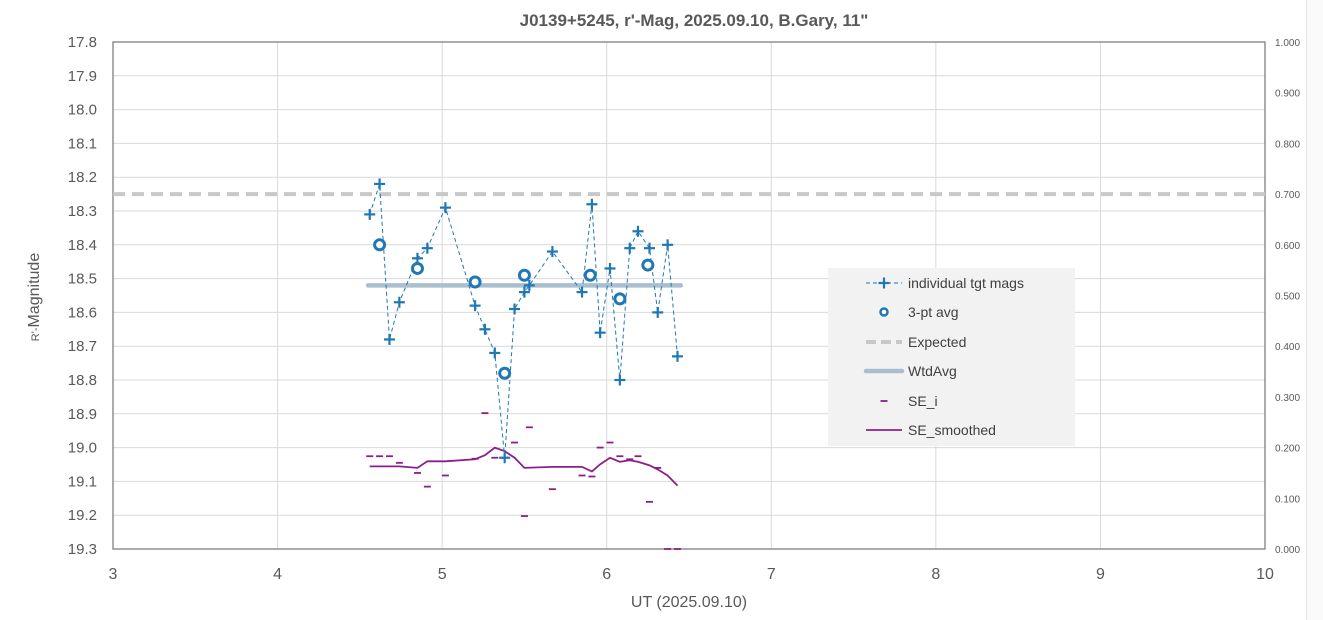  Describe the element at coordinates (937, 342) in the screenshot. I see `legend-label: Expected` at that location.